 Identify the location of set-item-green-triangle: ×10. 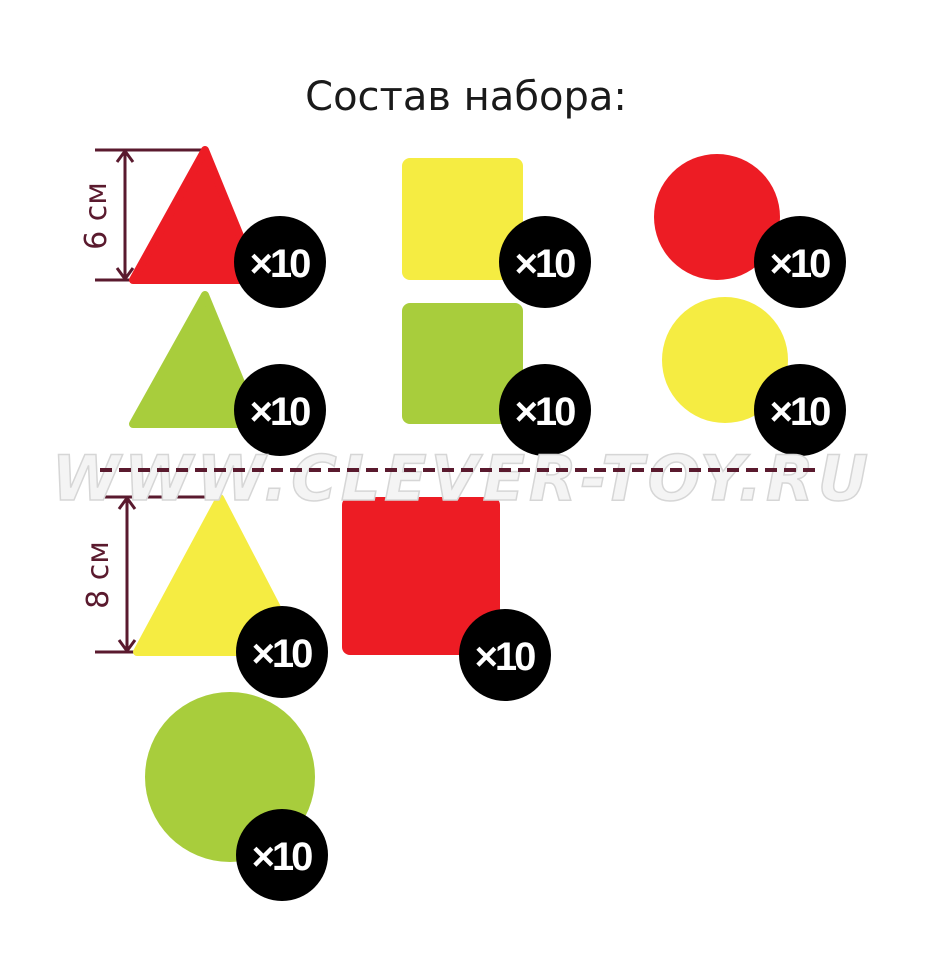
(227, 373).